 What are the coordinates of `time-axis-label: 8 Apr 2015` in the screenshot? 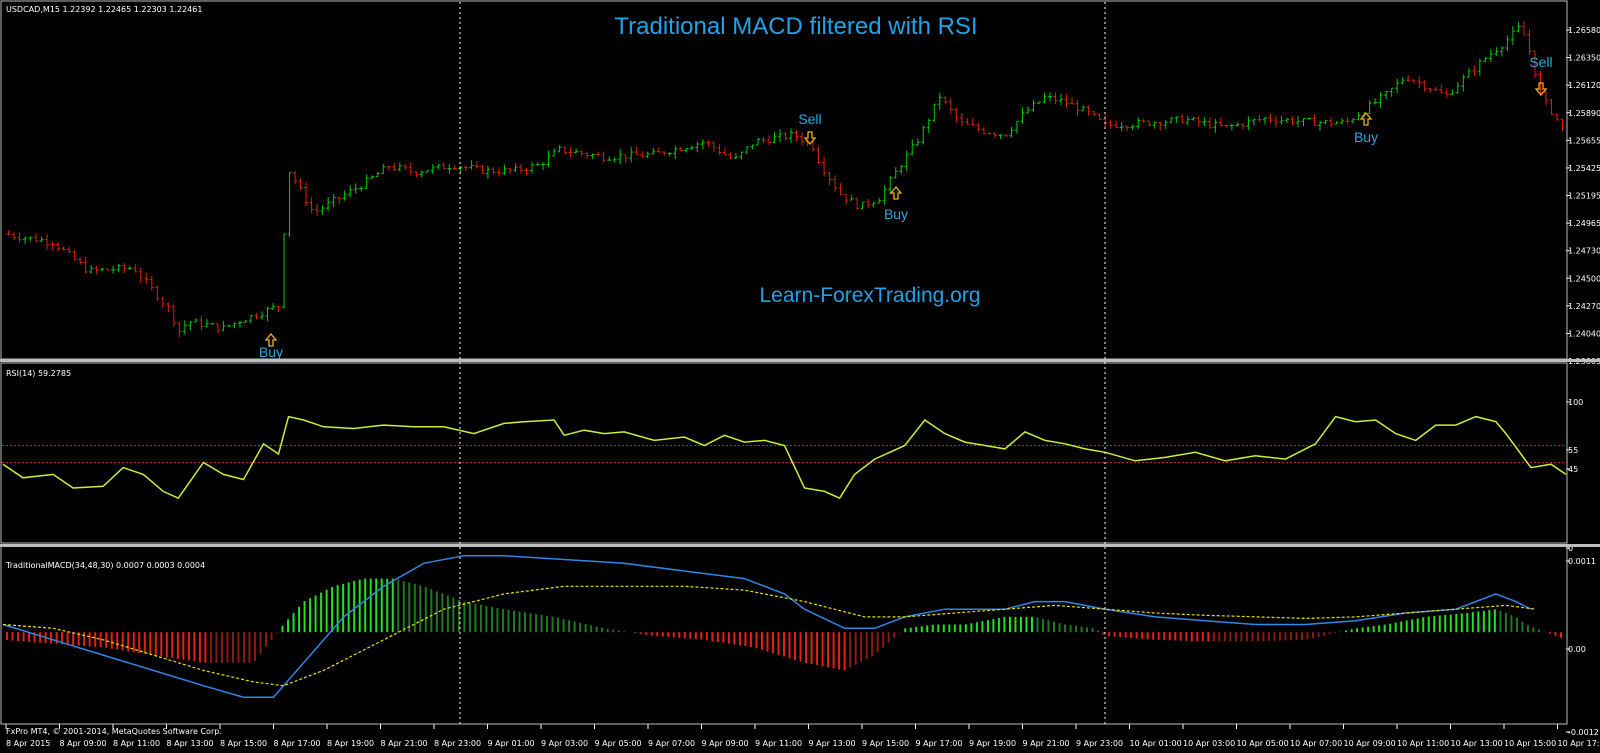 It's located at (28, 743).